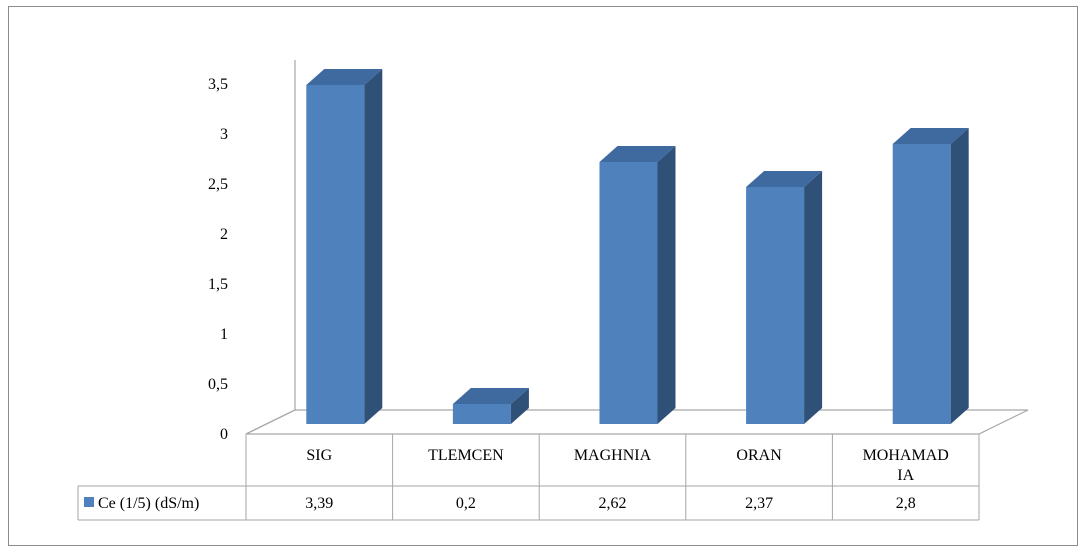 The width and height of the screenshot is (1081, 546). I want to click on y-tick-label: 0, so click(224, 434).